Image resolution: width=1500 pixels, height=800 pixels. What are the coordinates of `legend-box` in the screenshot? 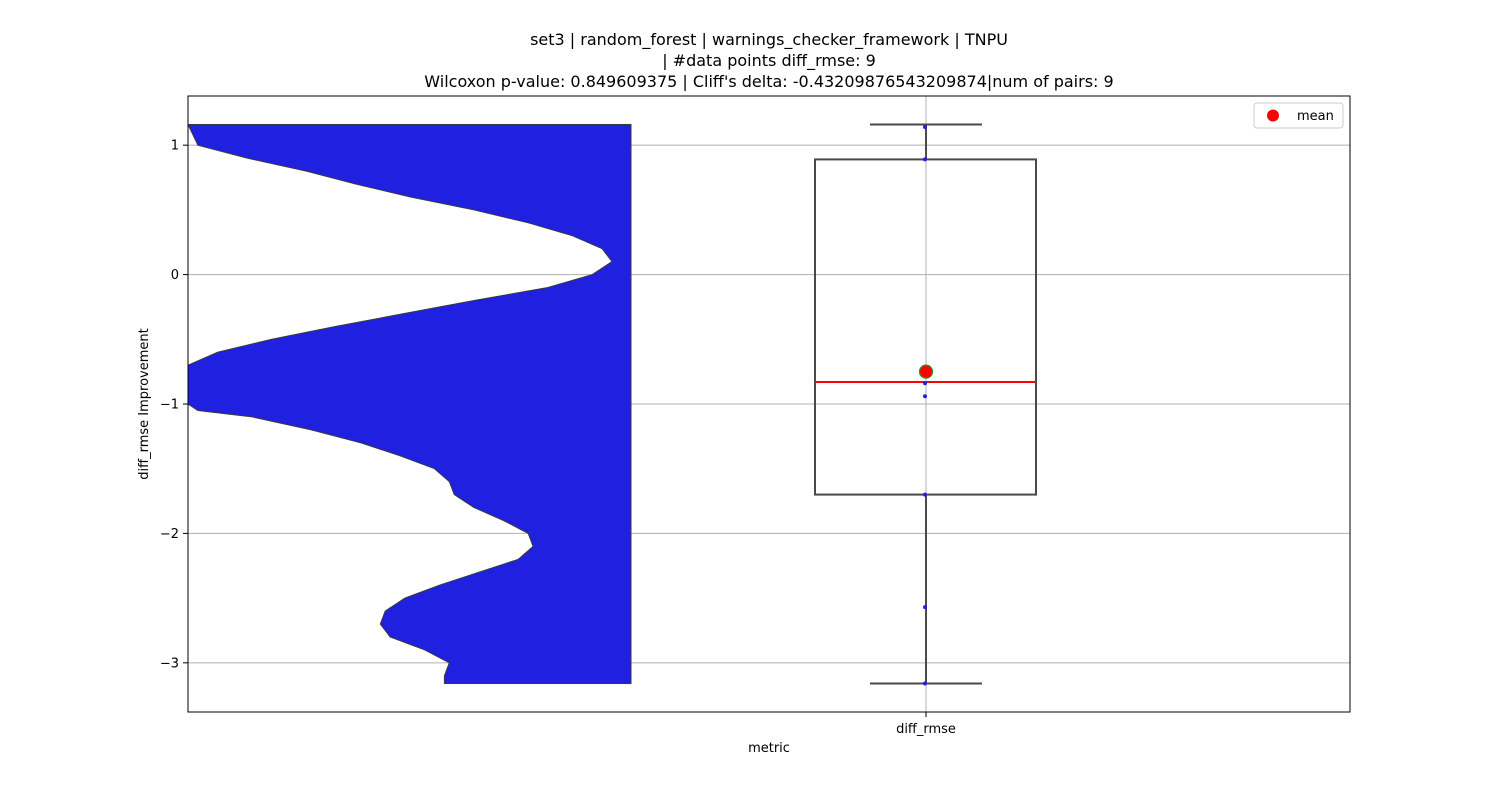 It's located at (1298, 115).